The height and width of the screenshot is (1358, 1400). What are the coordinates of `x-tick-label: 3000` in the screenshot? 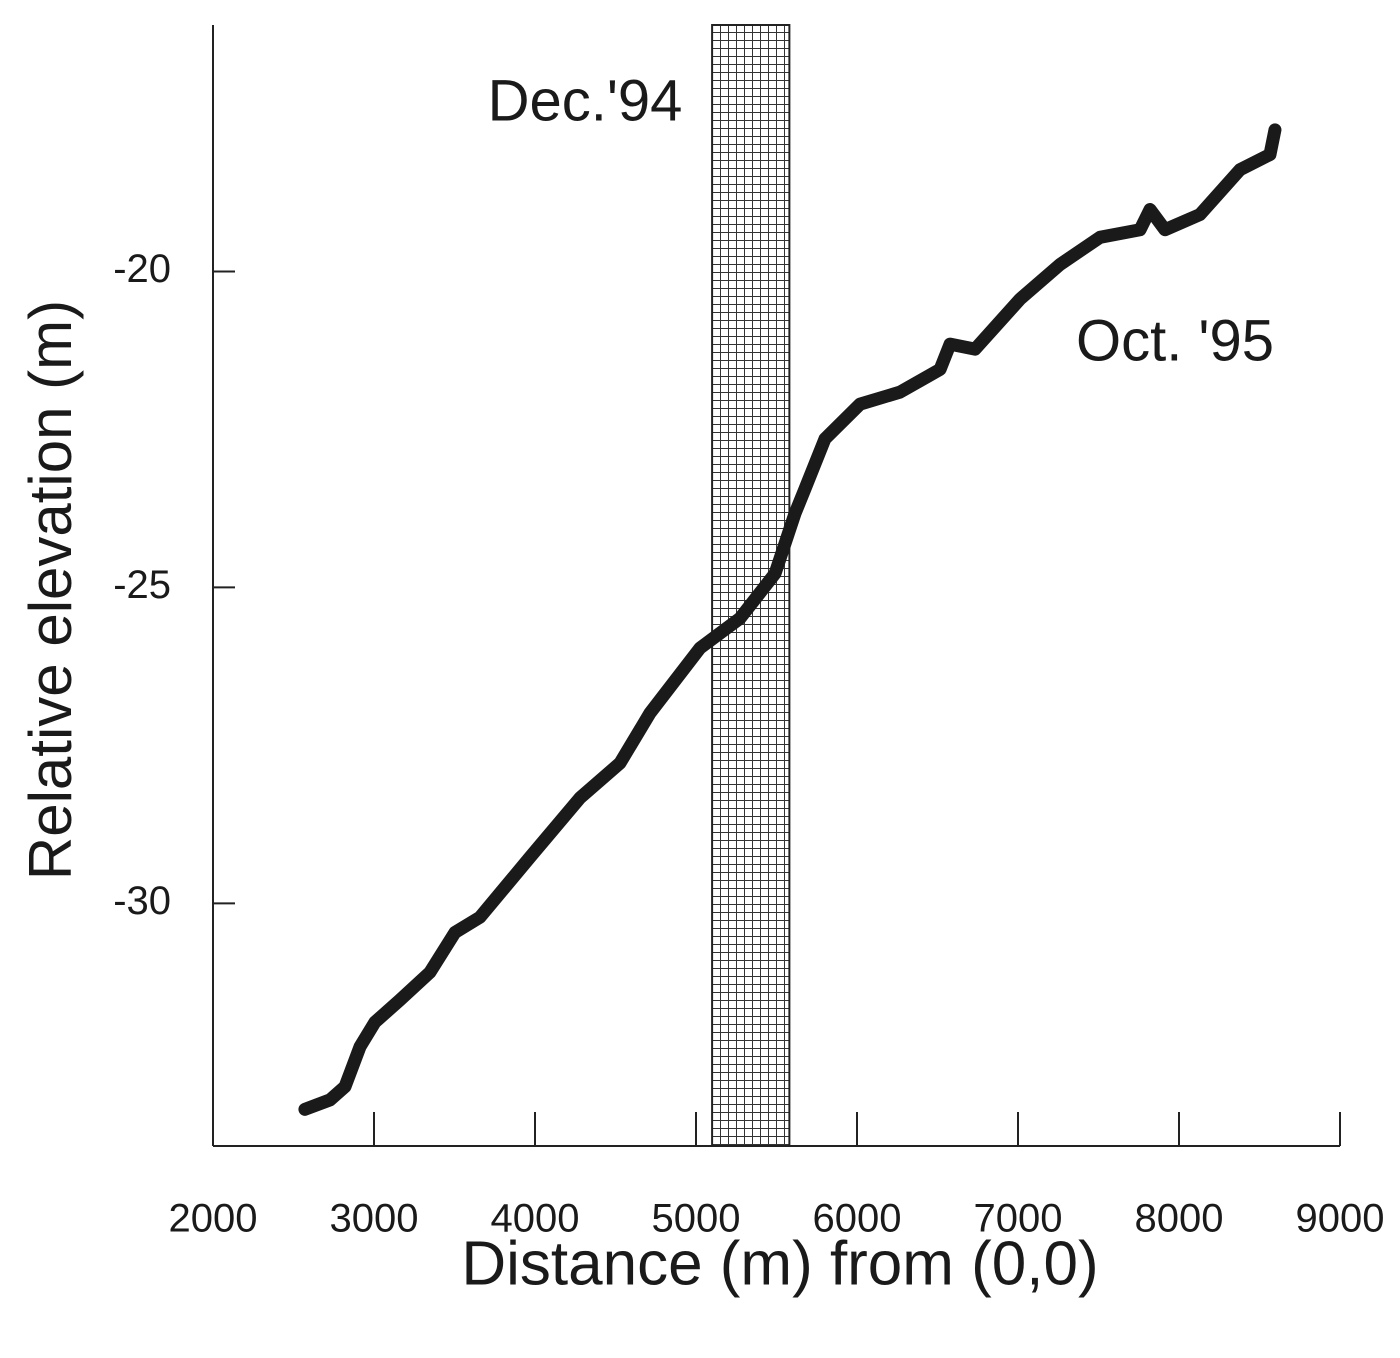 It's located at (374, 1219).